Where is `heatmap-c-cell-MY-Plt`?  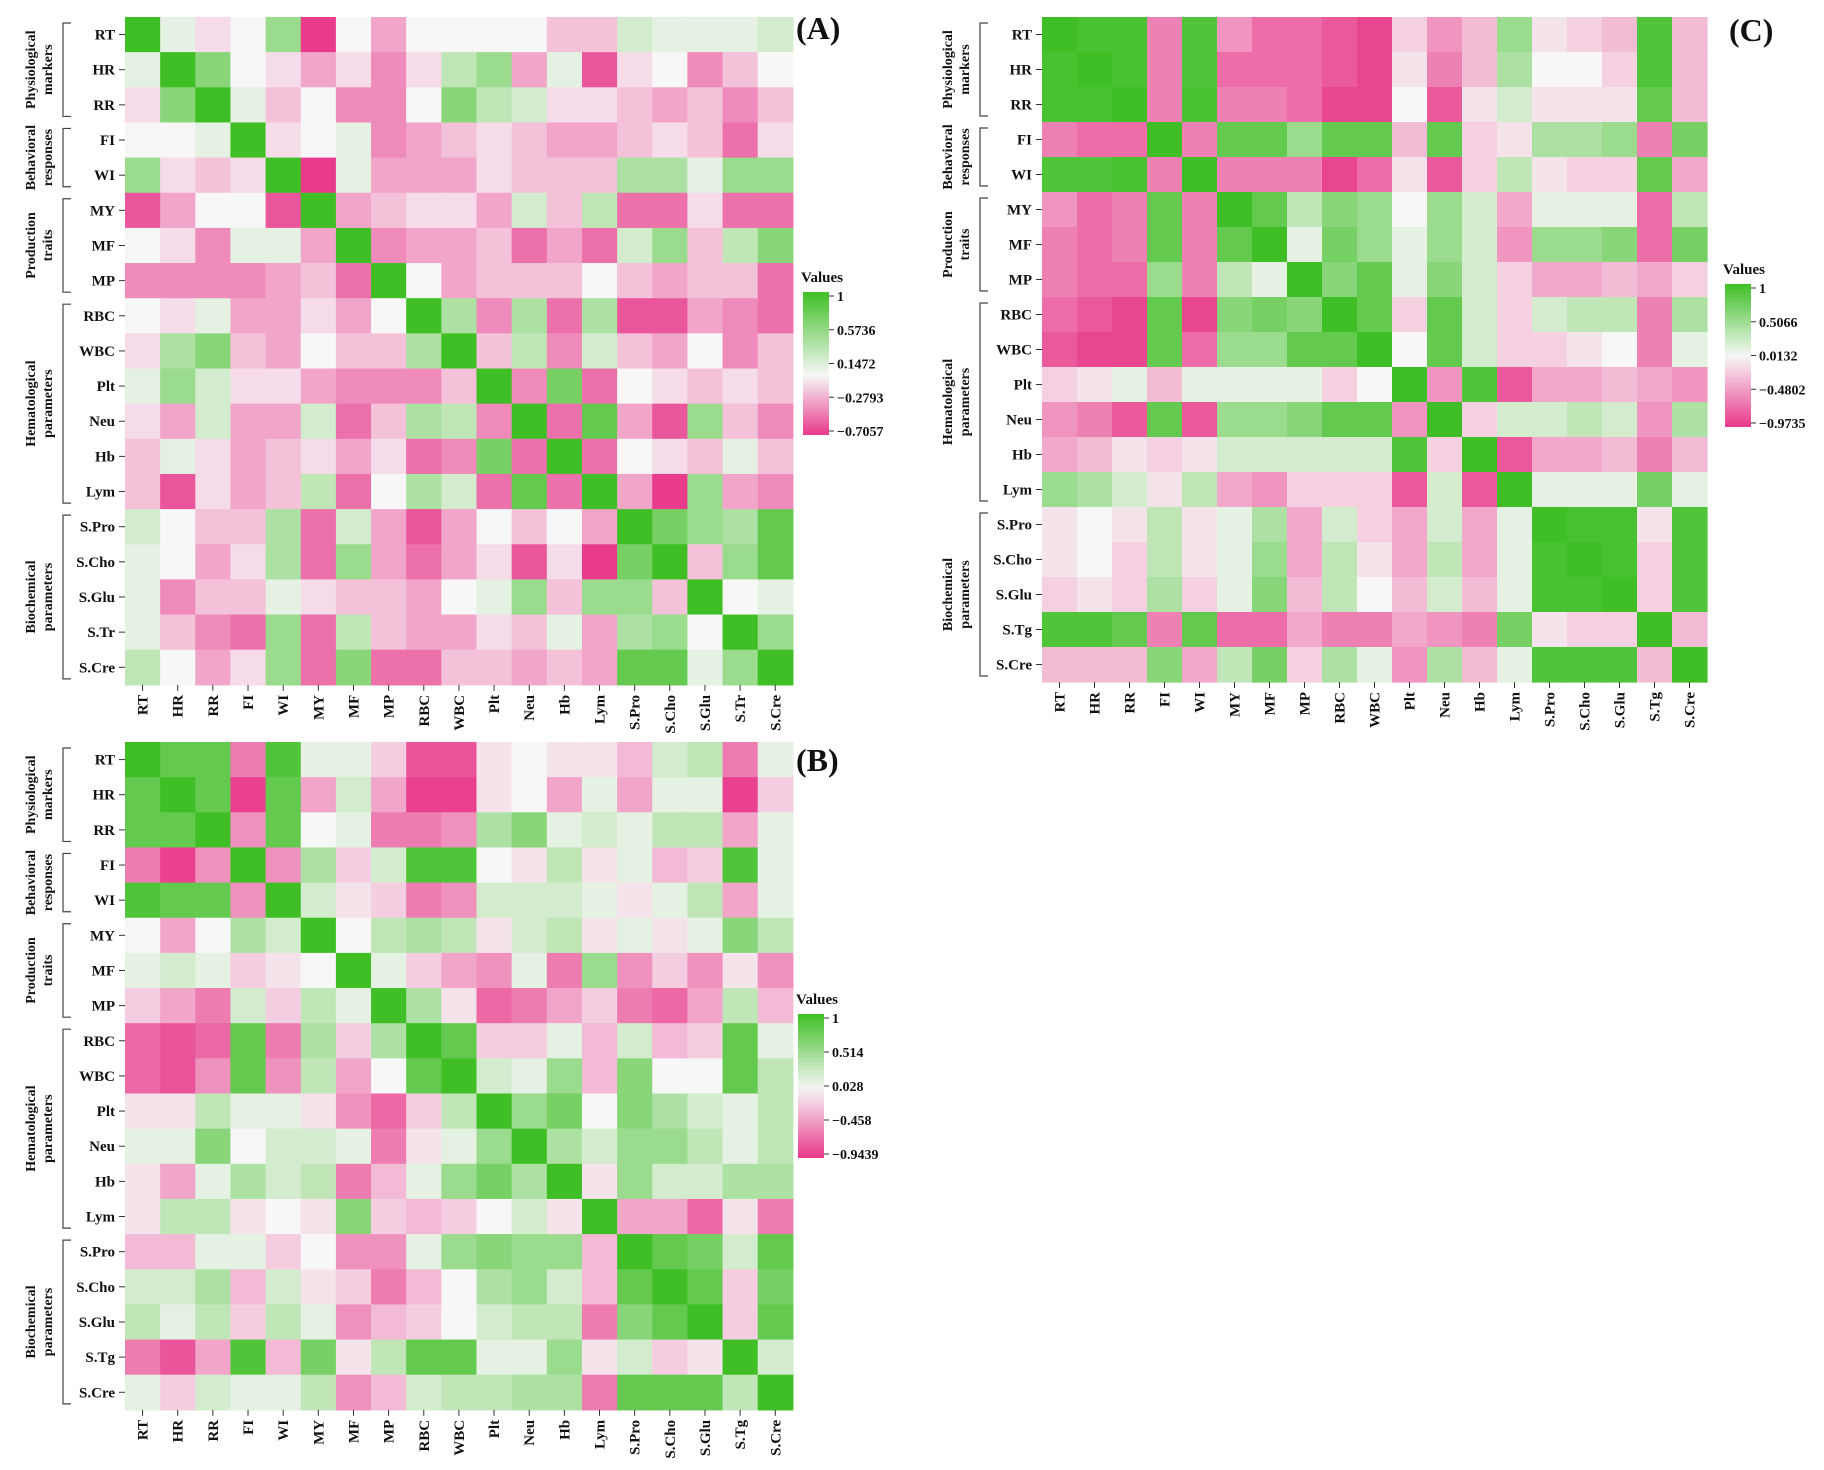
heatmap-c-cell-MY-Plt is located at coordinates (1410, 210).